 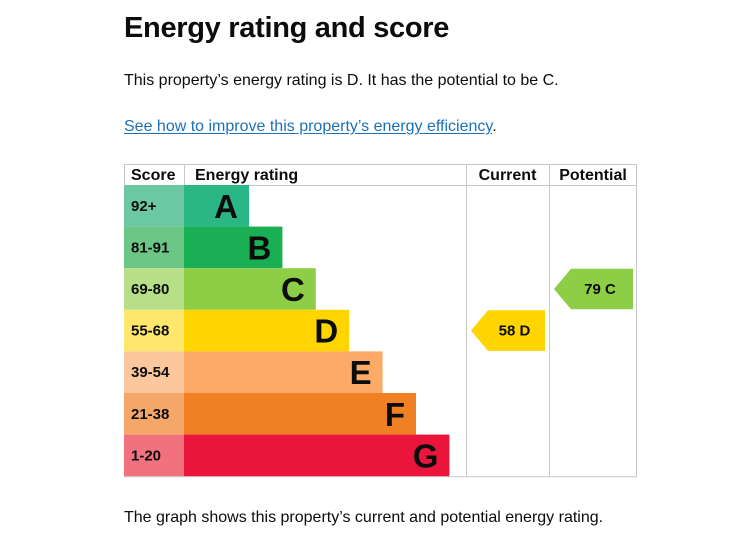 I want to click on current-rating-arrow, so click(x=508, y=330).